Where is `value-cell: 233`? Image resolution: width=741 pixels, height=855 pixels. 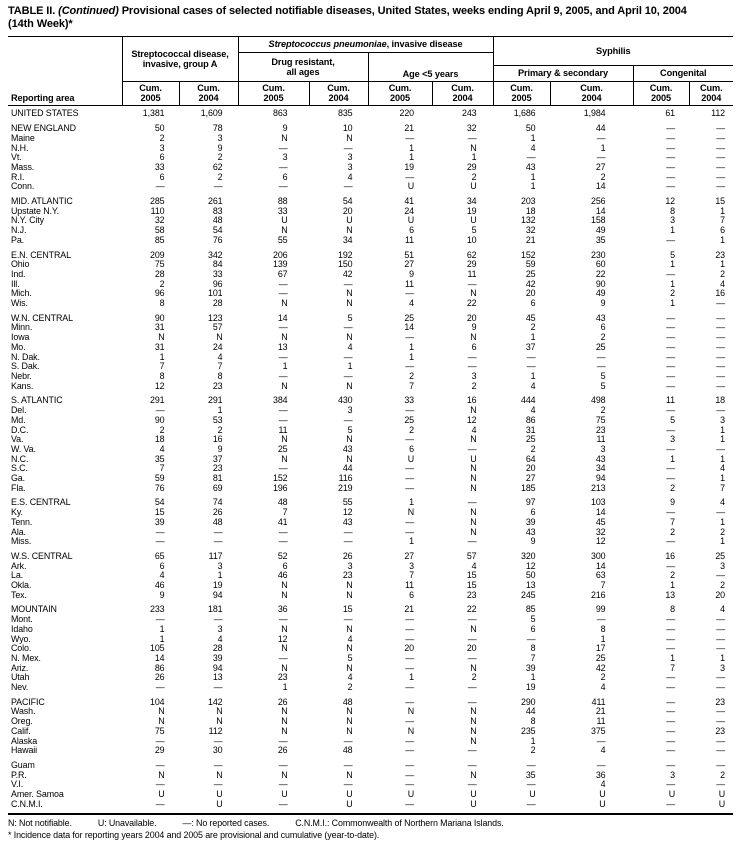
value-cell: 233 is located at coordinates (150, 607).